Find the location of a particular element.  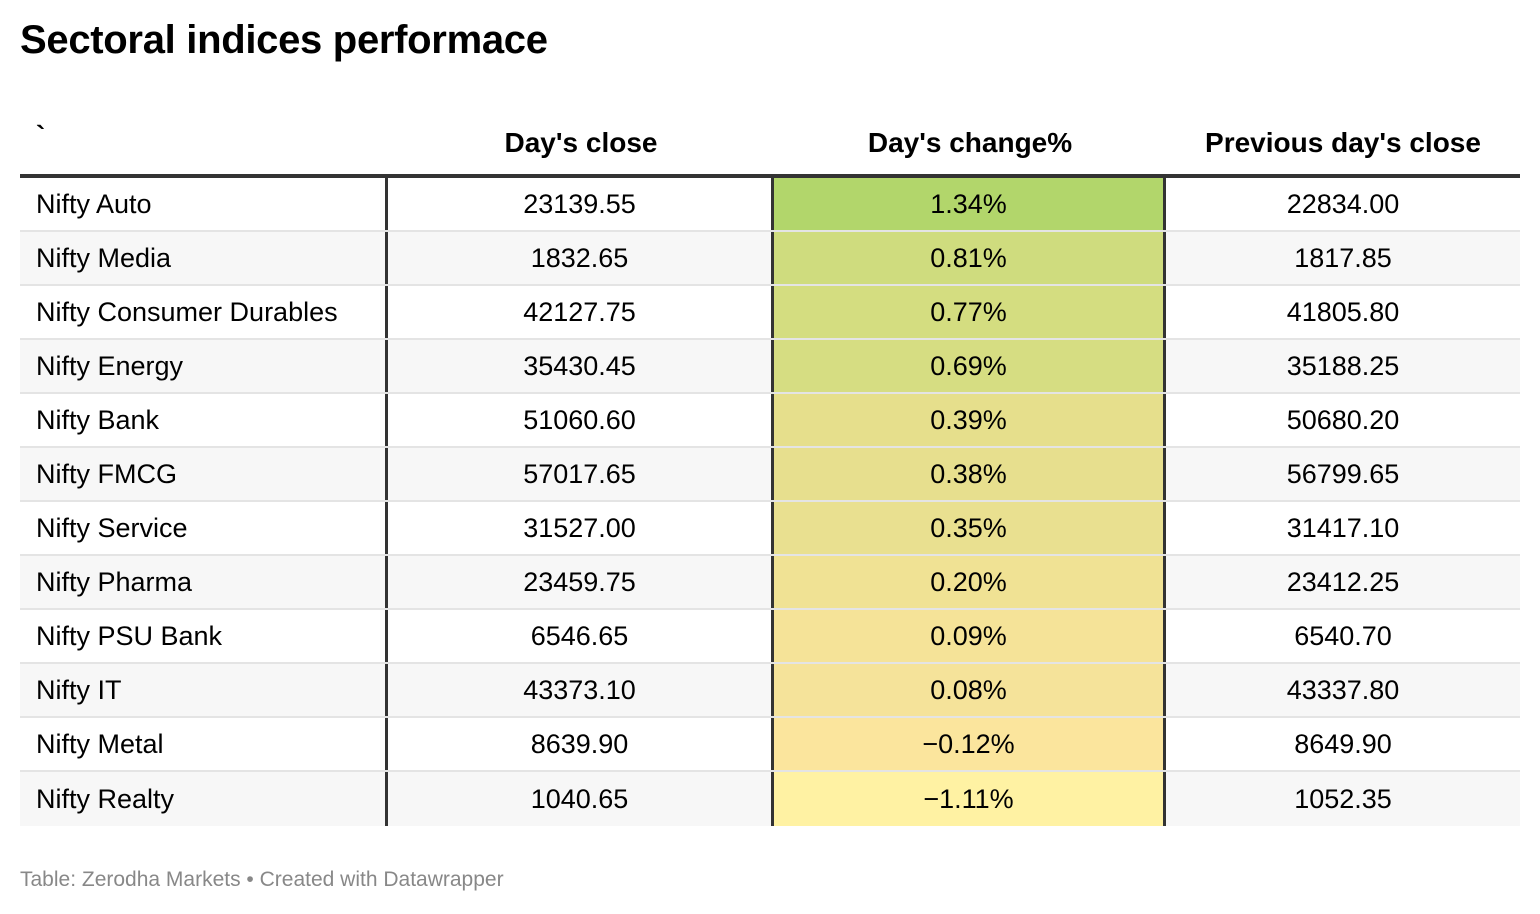

row-prev-close-cell: 22834.00 is located at coordinates (1343, 203).